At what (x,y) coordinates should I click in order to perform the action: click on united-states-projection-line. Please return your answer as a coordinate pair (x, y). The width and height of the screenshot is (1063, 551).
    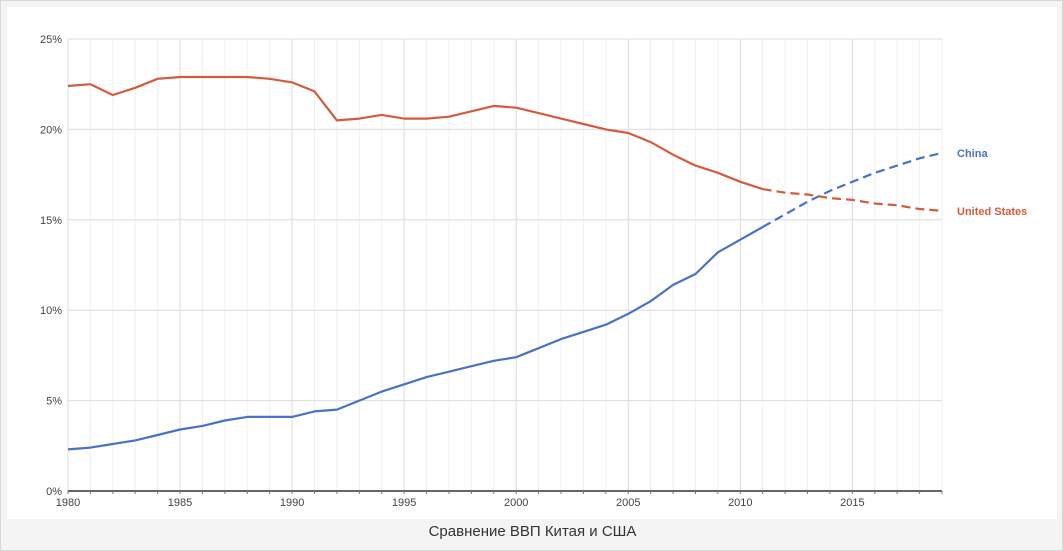
    Looking at the image, I should click on (852, 200).